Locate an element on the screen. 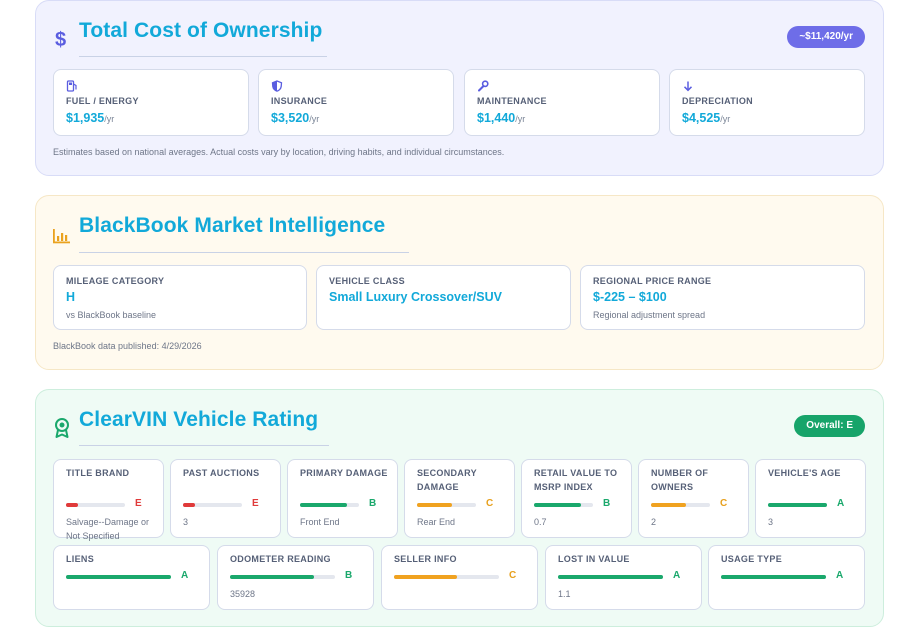 Image resolution: width=900 pixels, height=630 pixels. rating-item: ODOMETER READING B 35928 is located at coordinates (295, 577).